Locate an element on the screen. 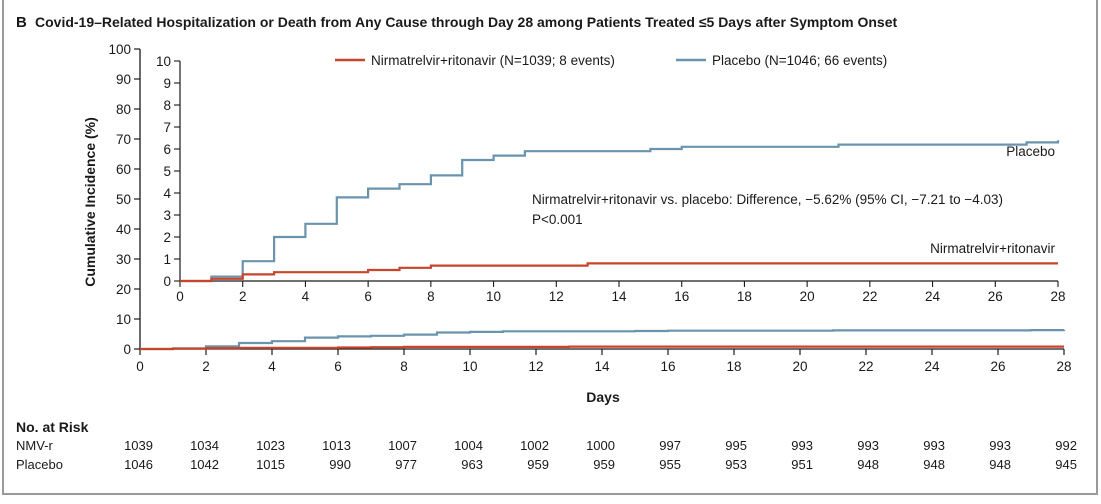 The height and width of the screenshot is (504, 1101). y-axis-label: Cumulative Incidence (%) is located at coordinates (90, 202).